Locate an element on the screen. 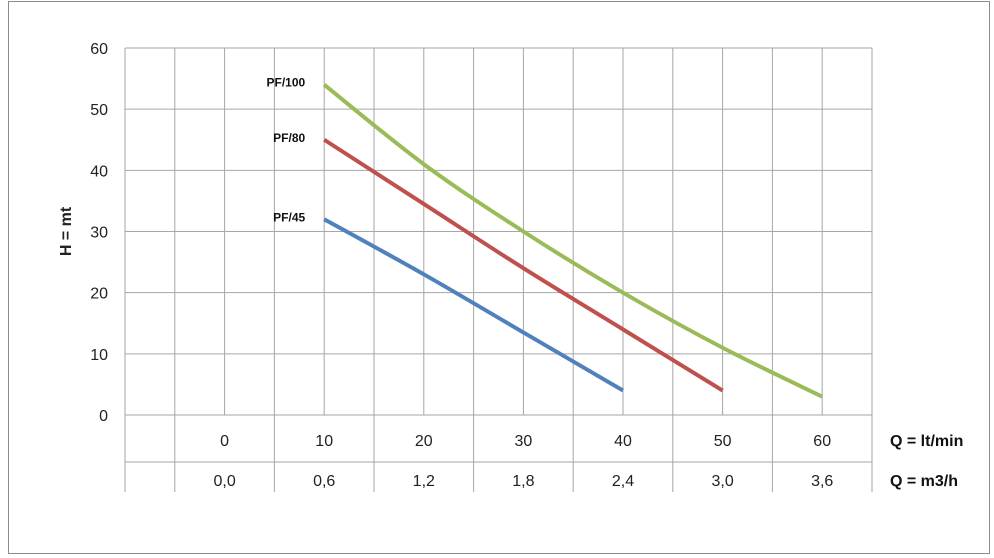 This screenshot has height=558, width=994. series-label: PF/45 is located at coordinates (289, 217).